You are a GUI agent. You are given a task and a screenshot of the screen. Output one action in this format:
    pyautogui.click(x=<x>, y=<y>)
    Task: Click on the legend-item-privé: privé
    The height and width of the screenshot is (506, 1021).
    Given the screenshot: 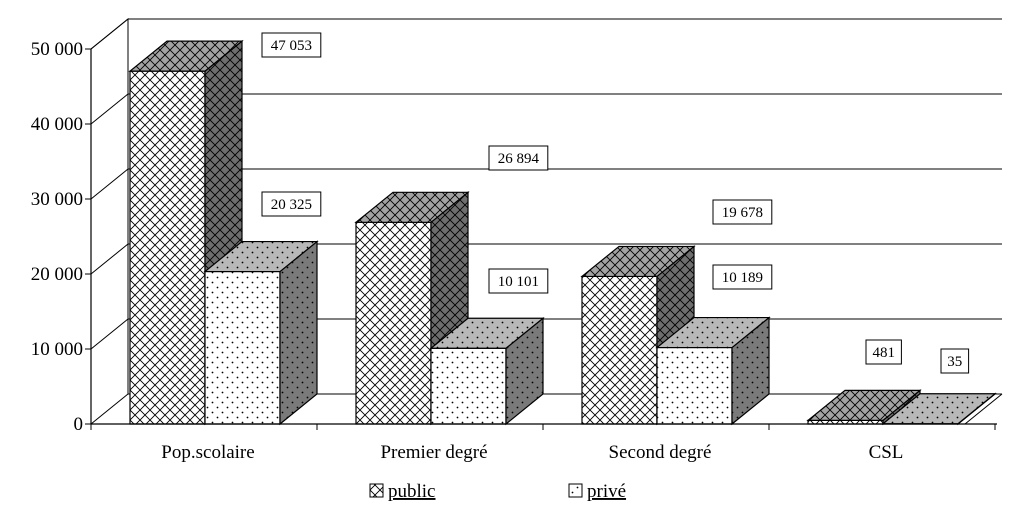 What is the action you would take?
    pyautogui.click(x=597, y=491)
    